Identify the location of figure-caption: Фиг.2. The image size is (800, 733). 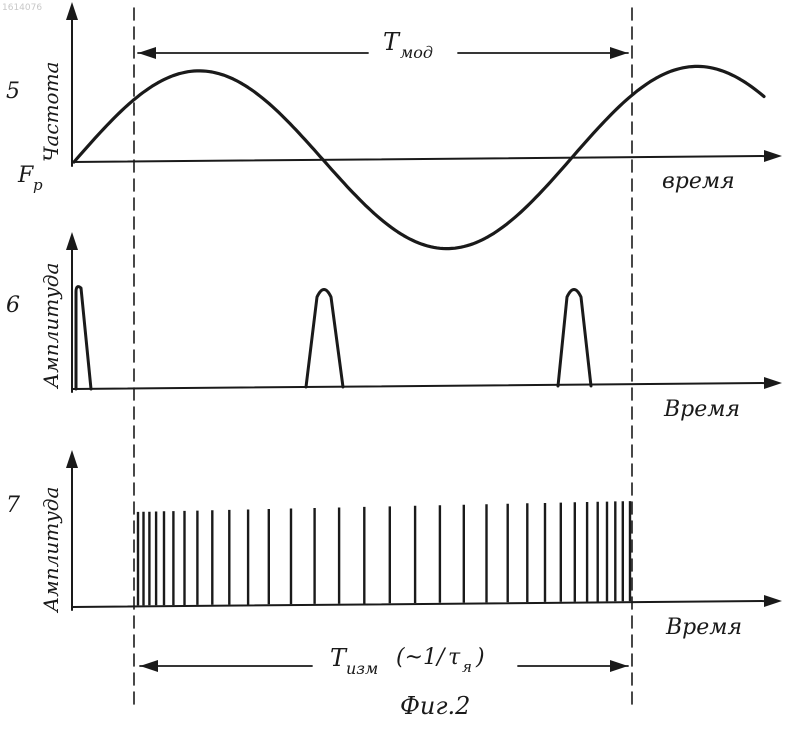
(435, 706).